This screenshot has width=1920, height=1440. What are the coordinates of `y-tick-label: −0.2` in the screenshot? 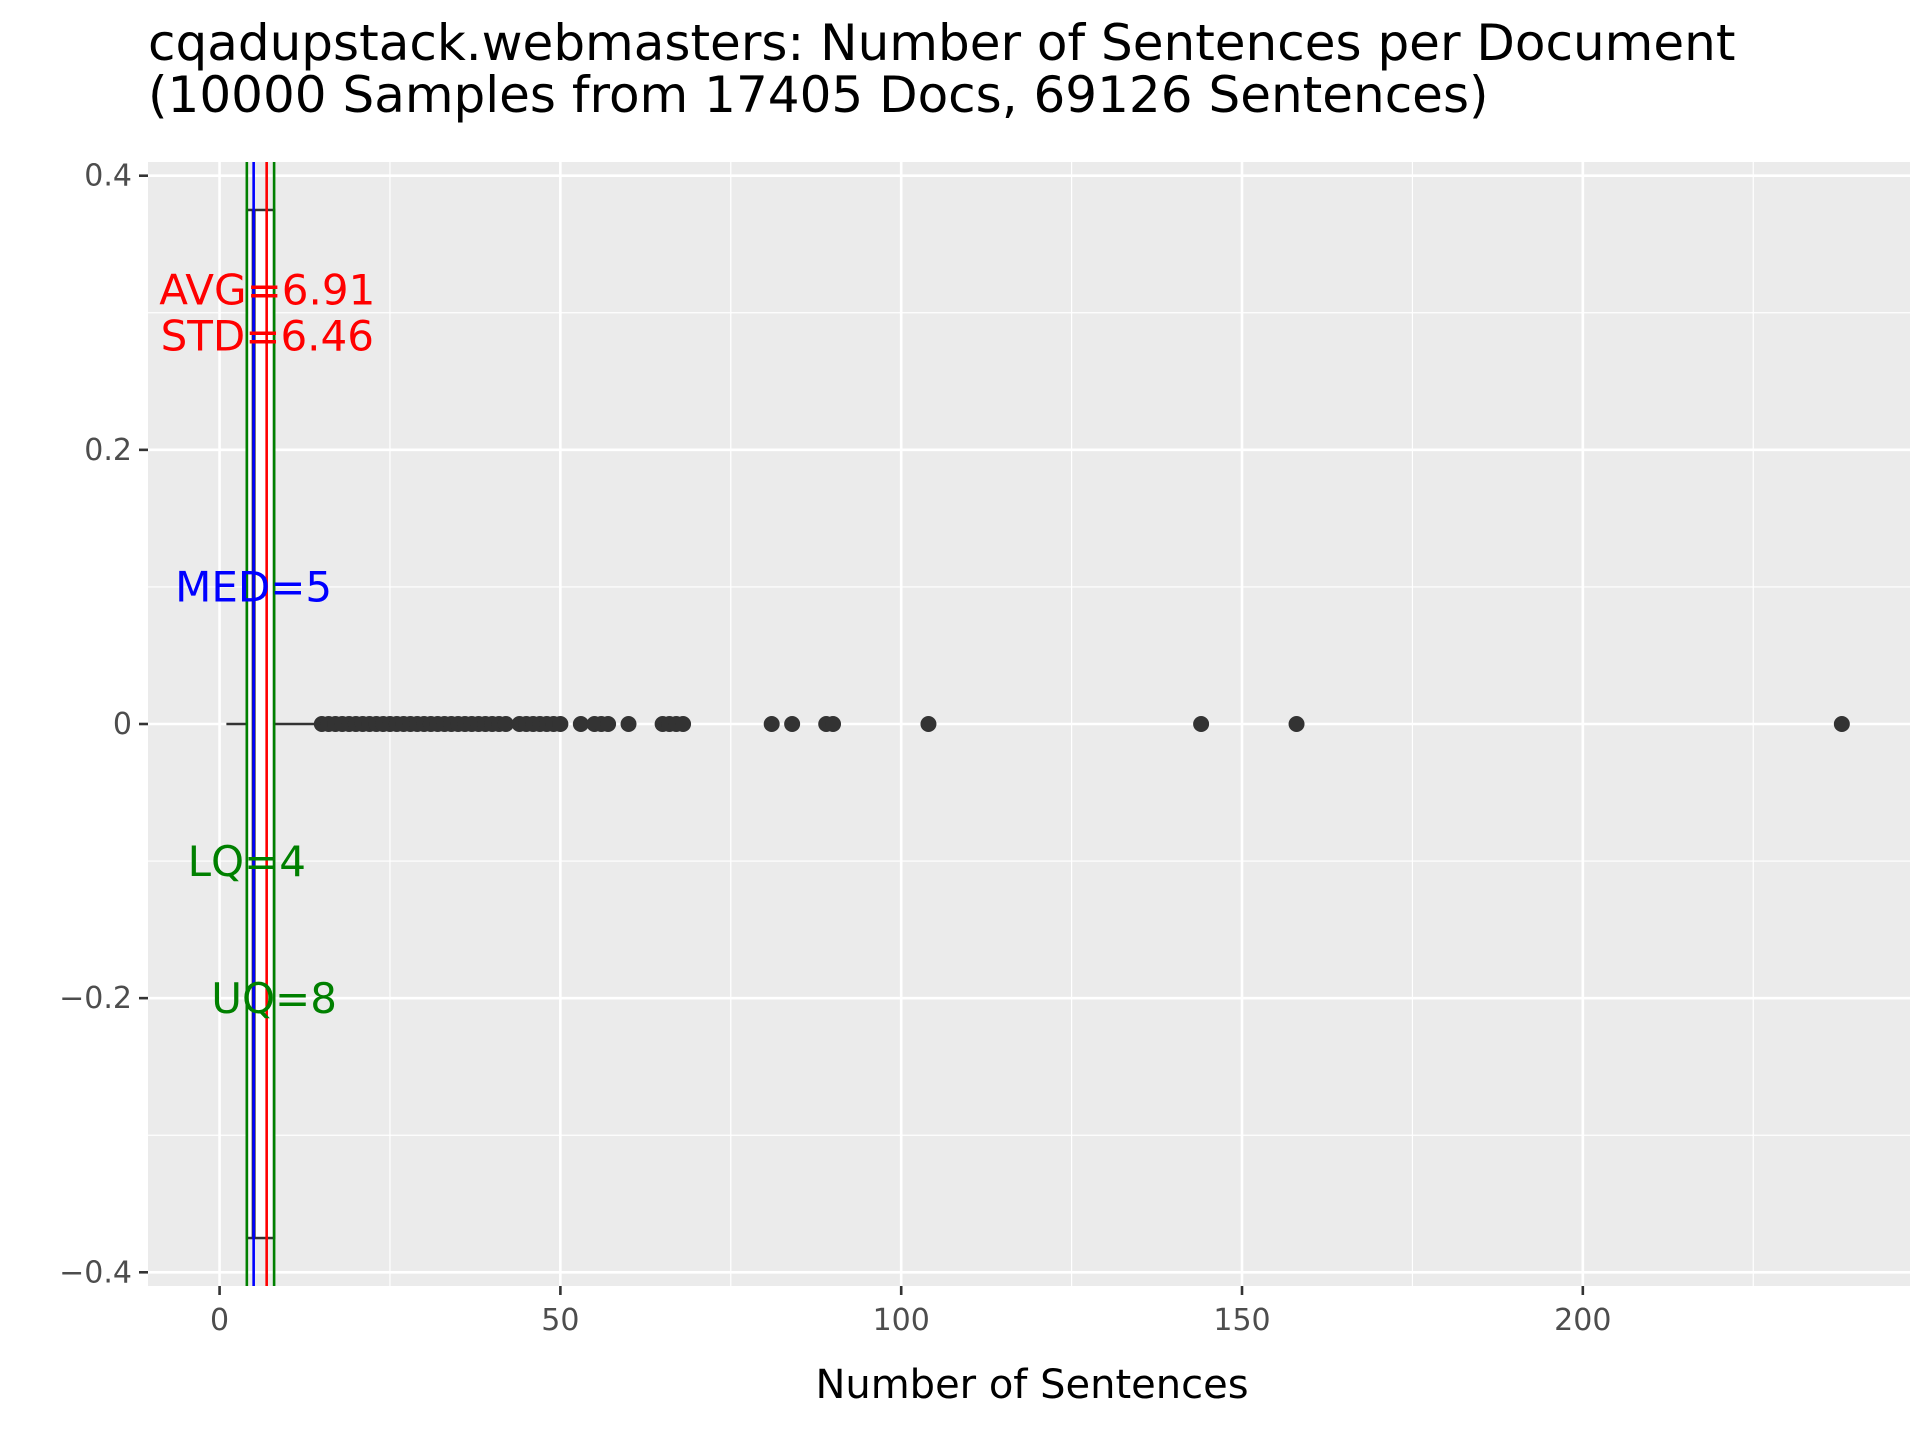 It's located at (95, 998).